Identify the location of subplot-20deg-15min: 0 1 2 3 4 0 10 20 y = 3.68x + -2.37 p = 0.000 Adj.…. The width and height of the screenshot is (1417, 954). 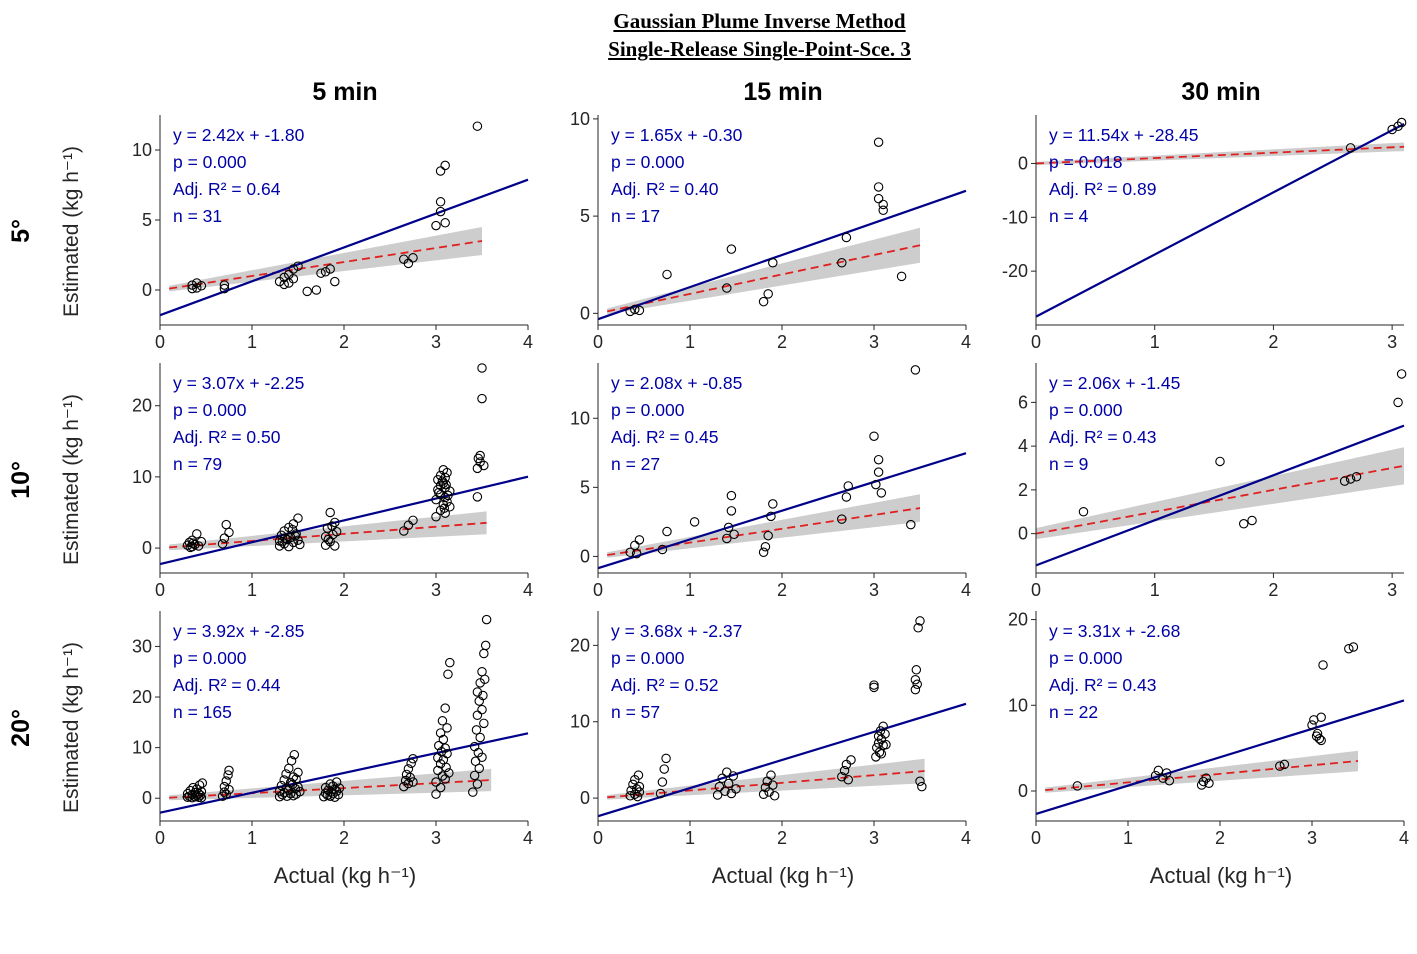
(770, 729).